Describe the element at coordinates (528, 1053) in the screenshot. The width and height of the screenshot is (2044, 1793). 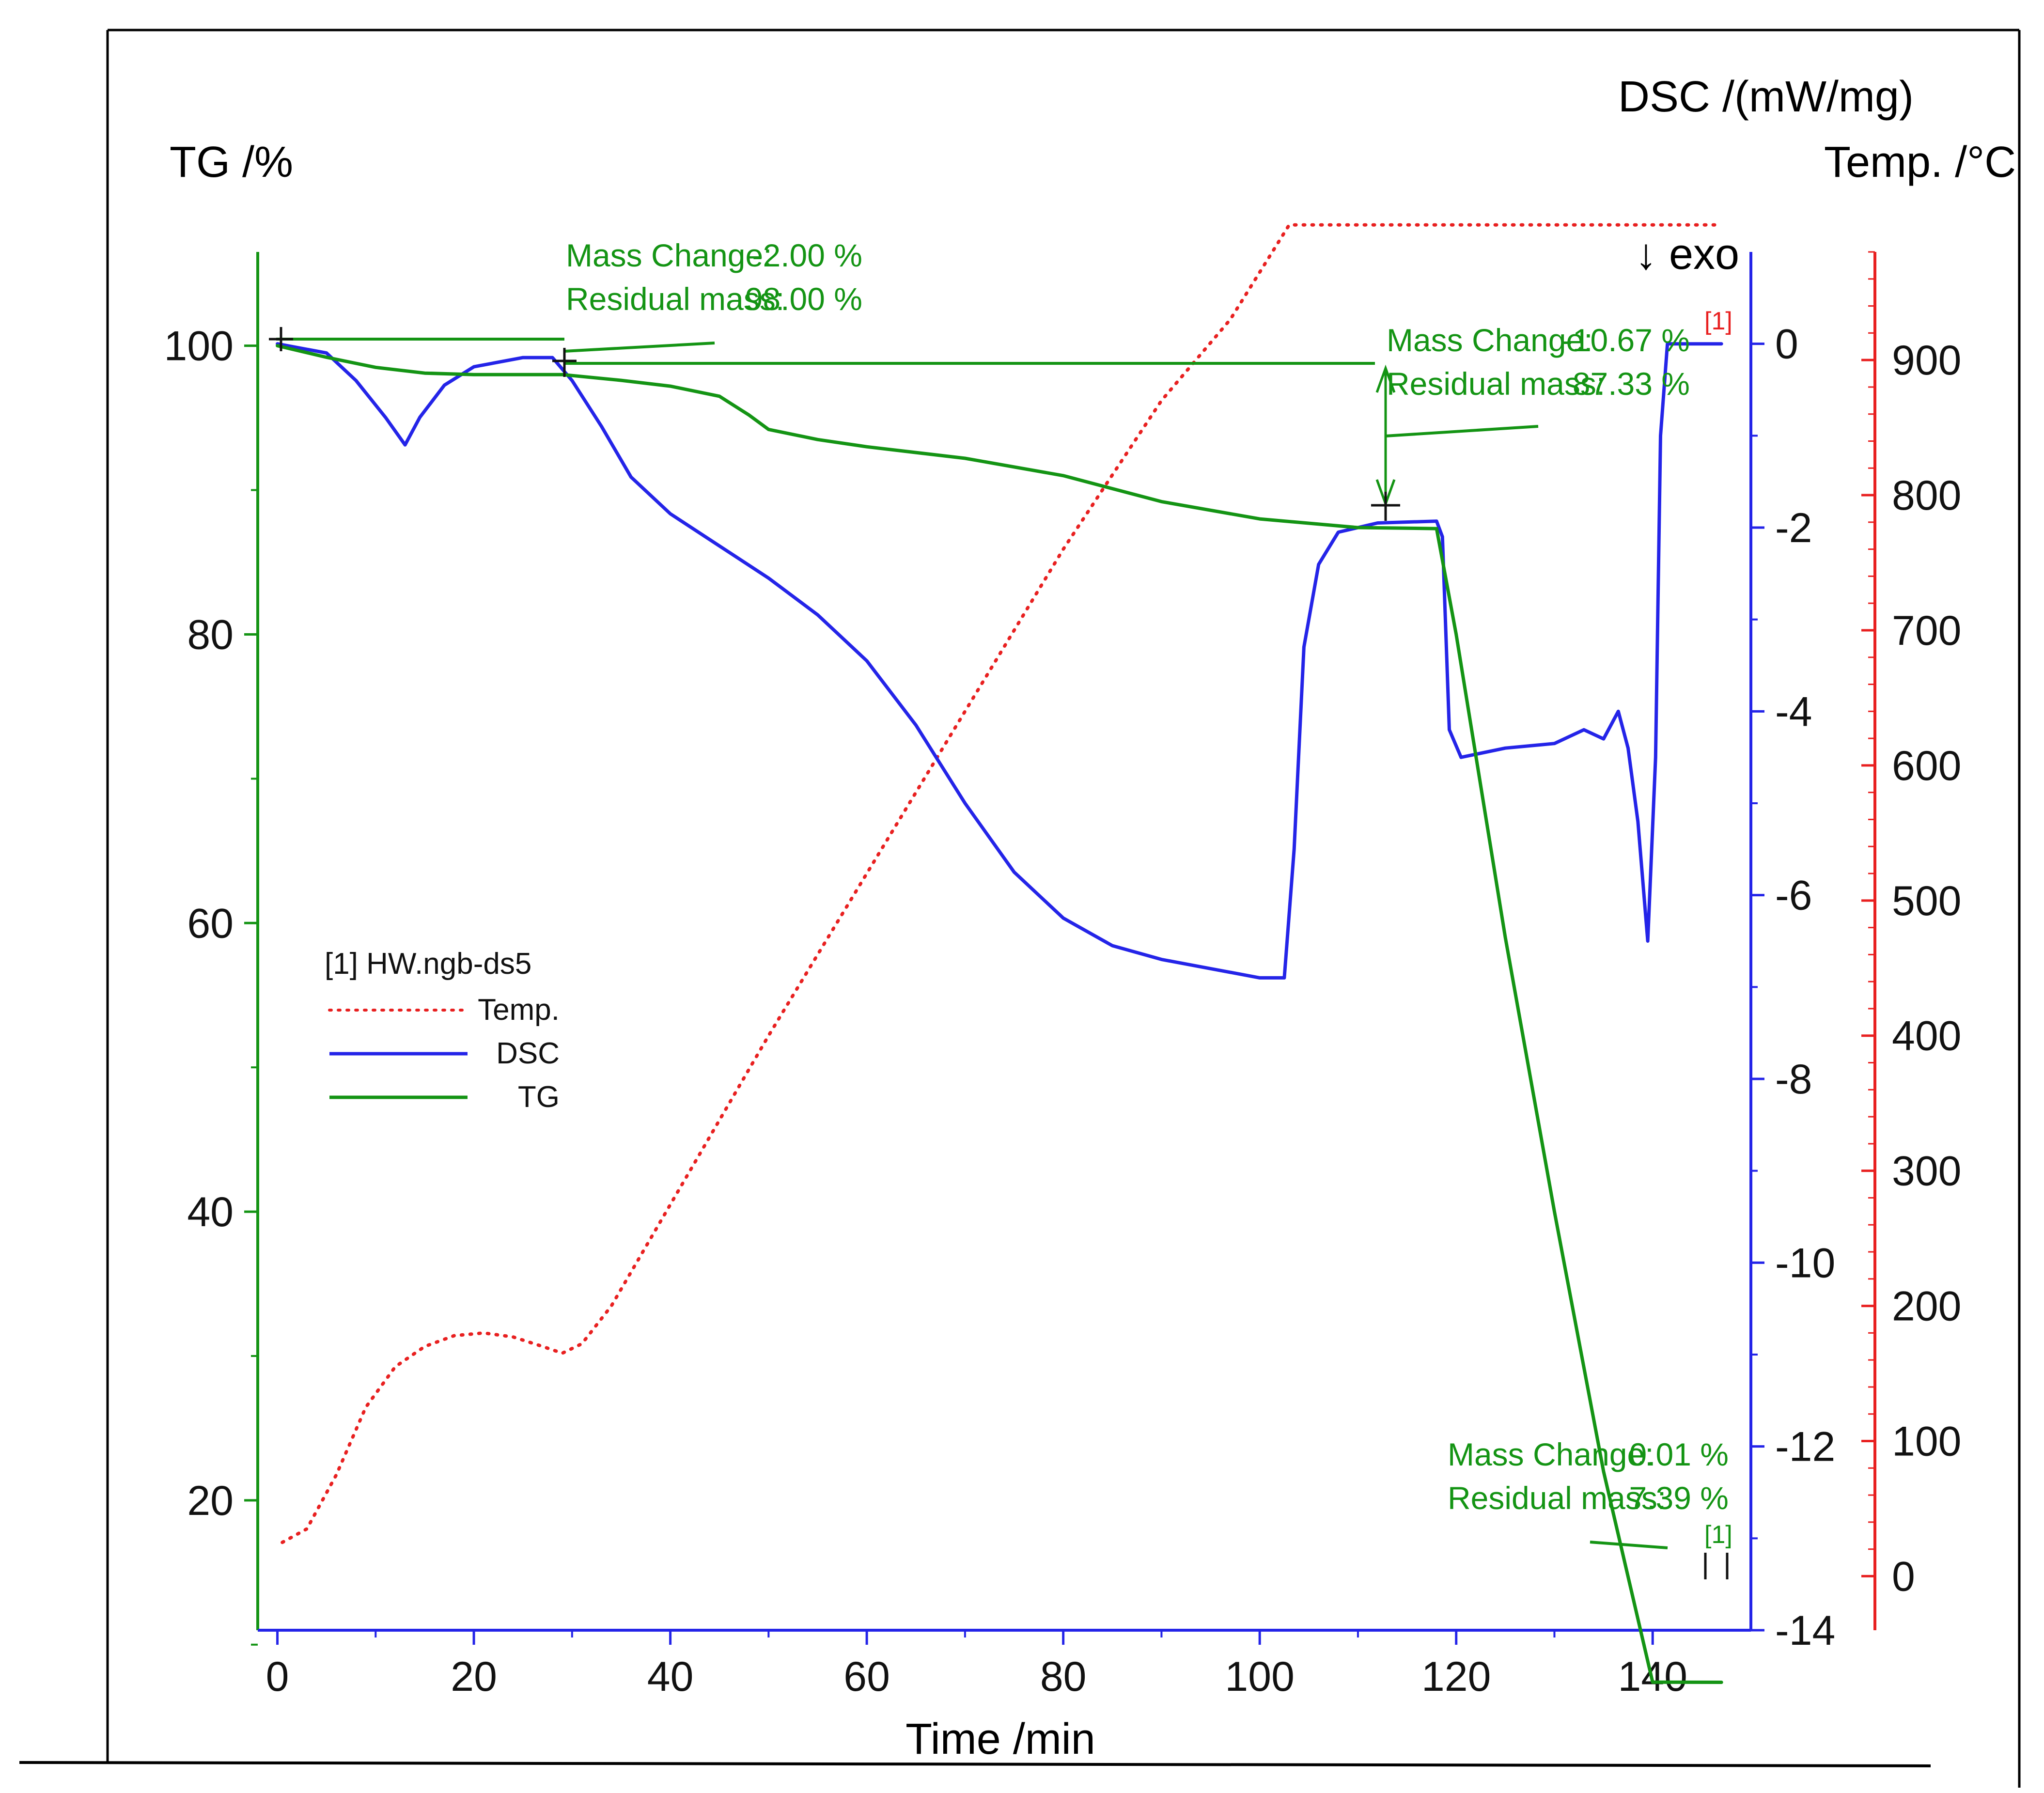
I see `legend-label-dsc: DSC` at that location.